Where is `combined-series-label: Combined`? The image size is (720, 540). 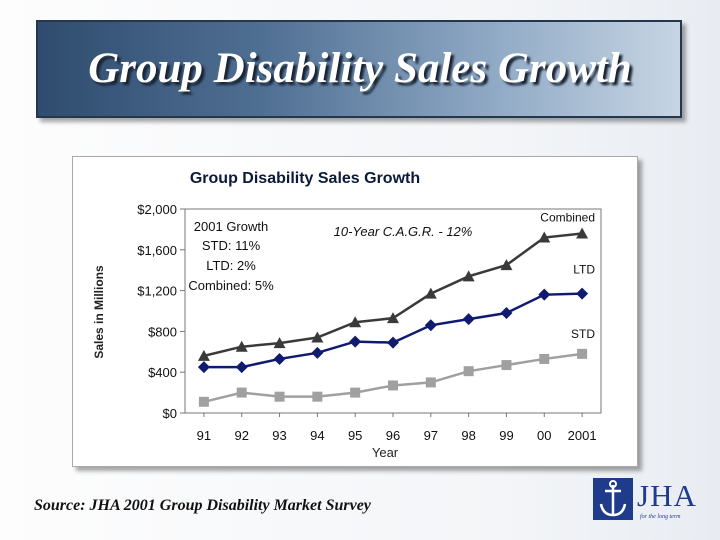
combined-series-label: Combined is located at coordinates (567, 217).